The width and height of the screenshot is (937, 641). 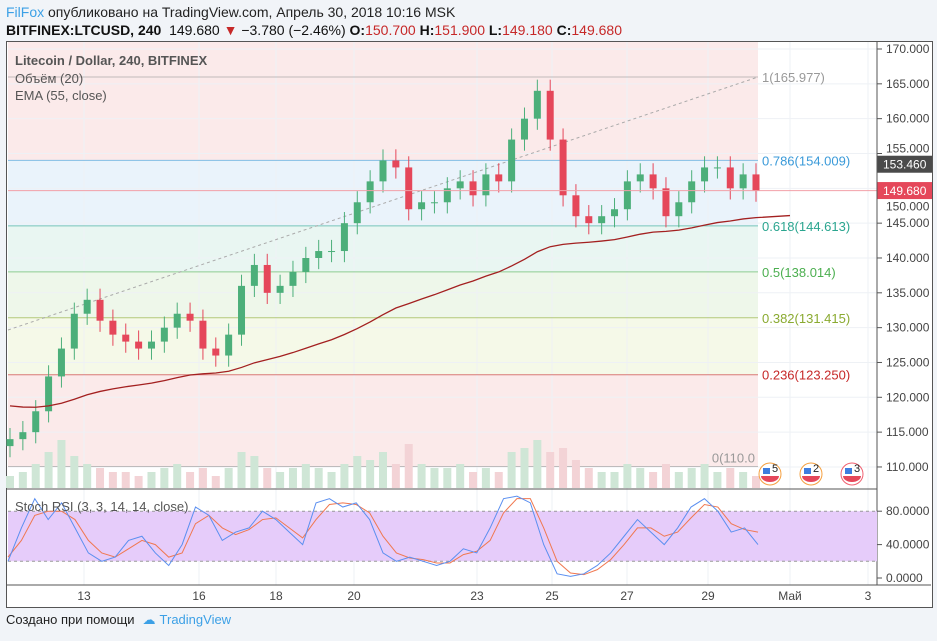 What do you see at coordinates (908, 119) in the screenshot?
I see `price-tick-label: 160.000` at bounding box center [908, 119].